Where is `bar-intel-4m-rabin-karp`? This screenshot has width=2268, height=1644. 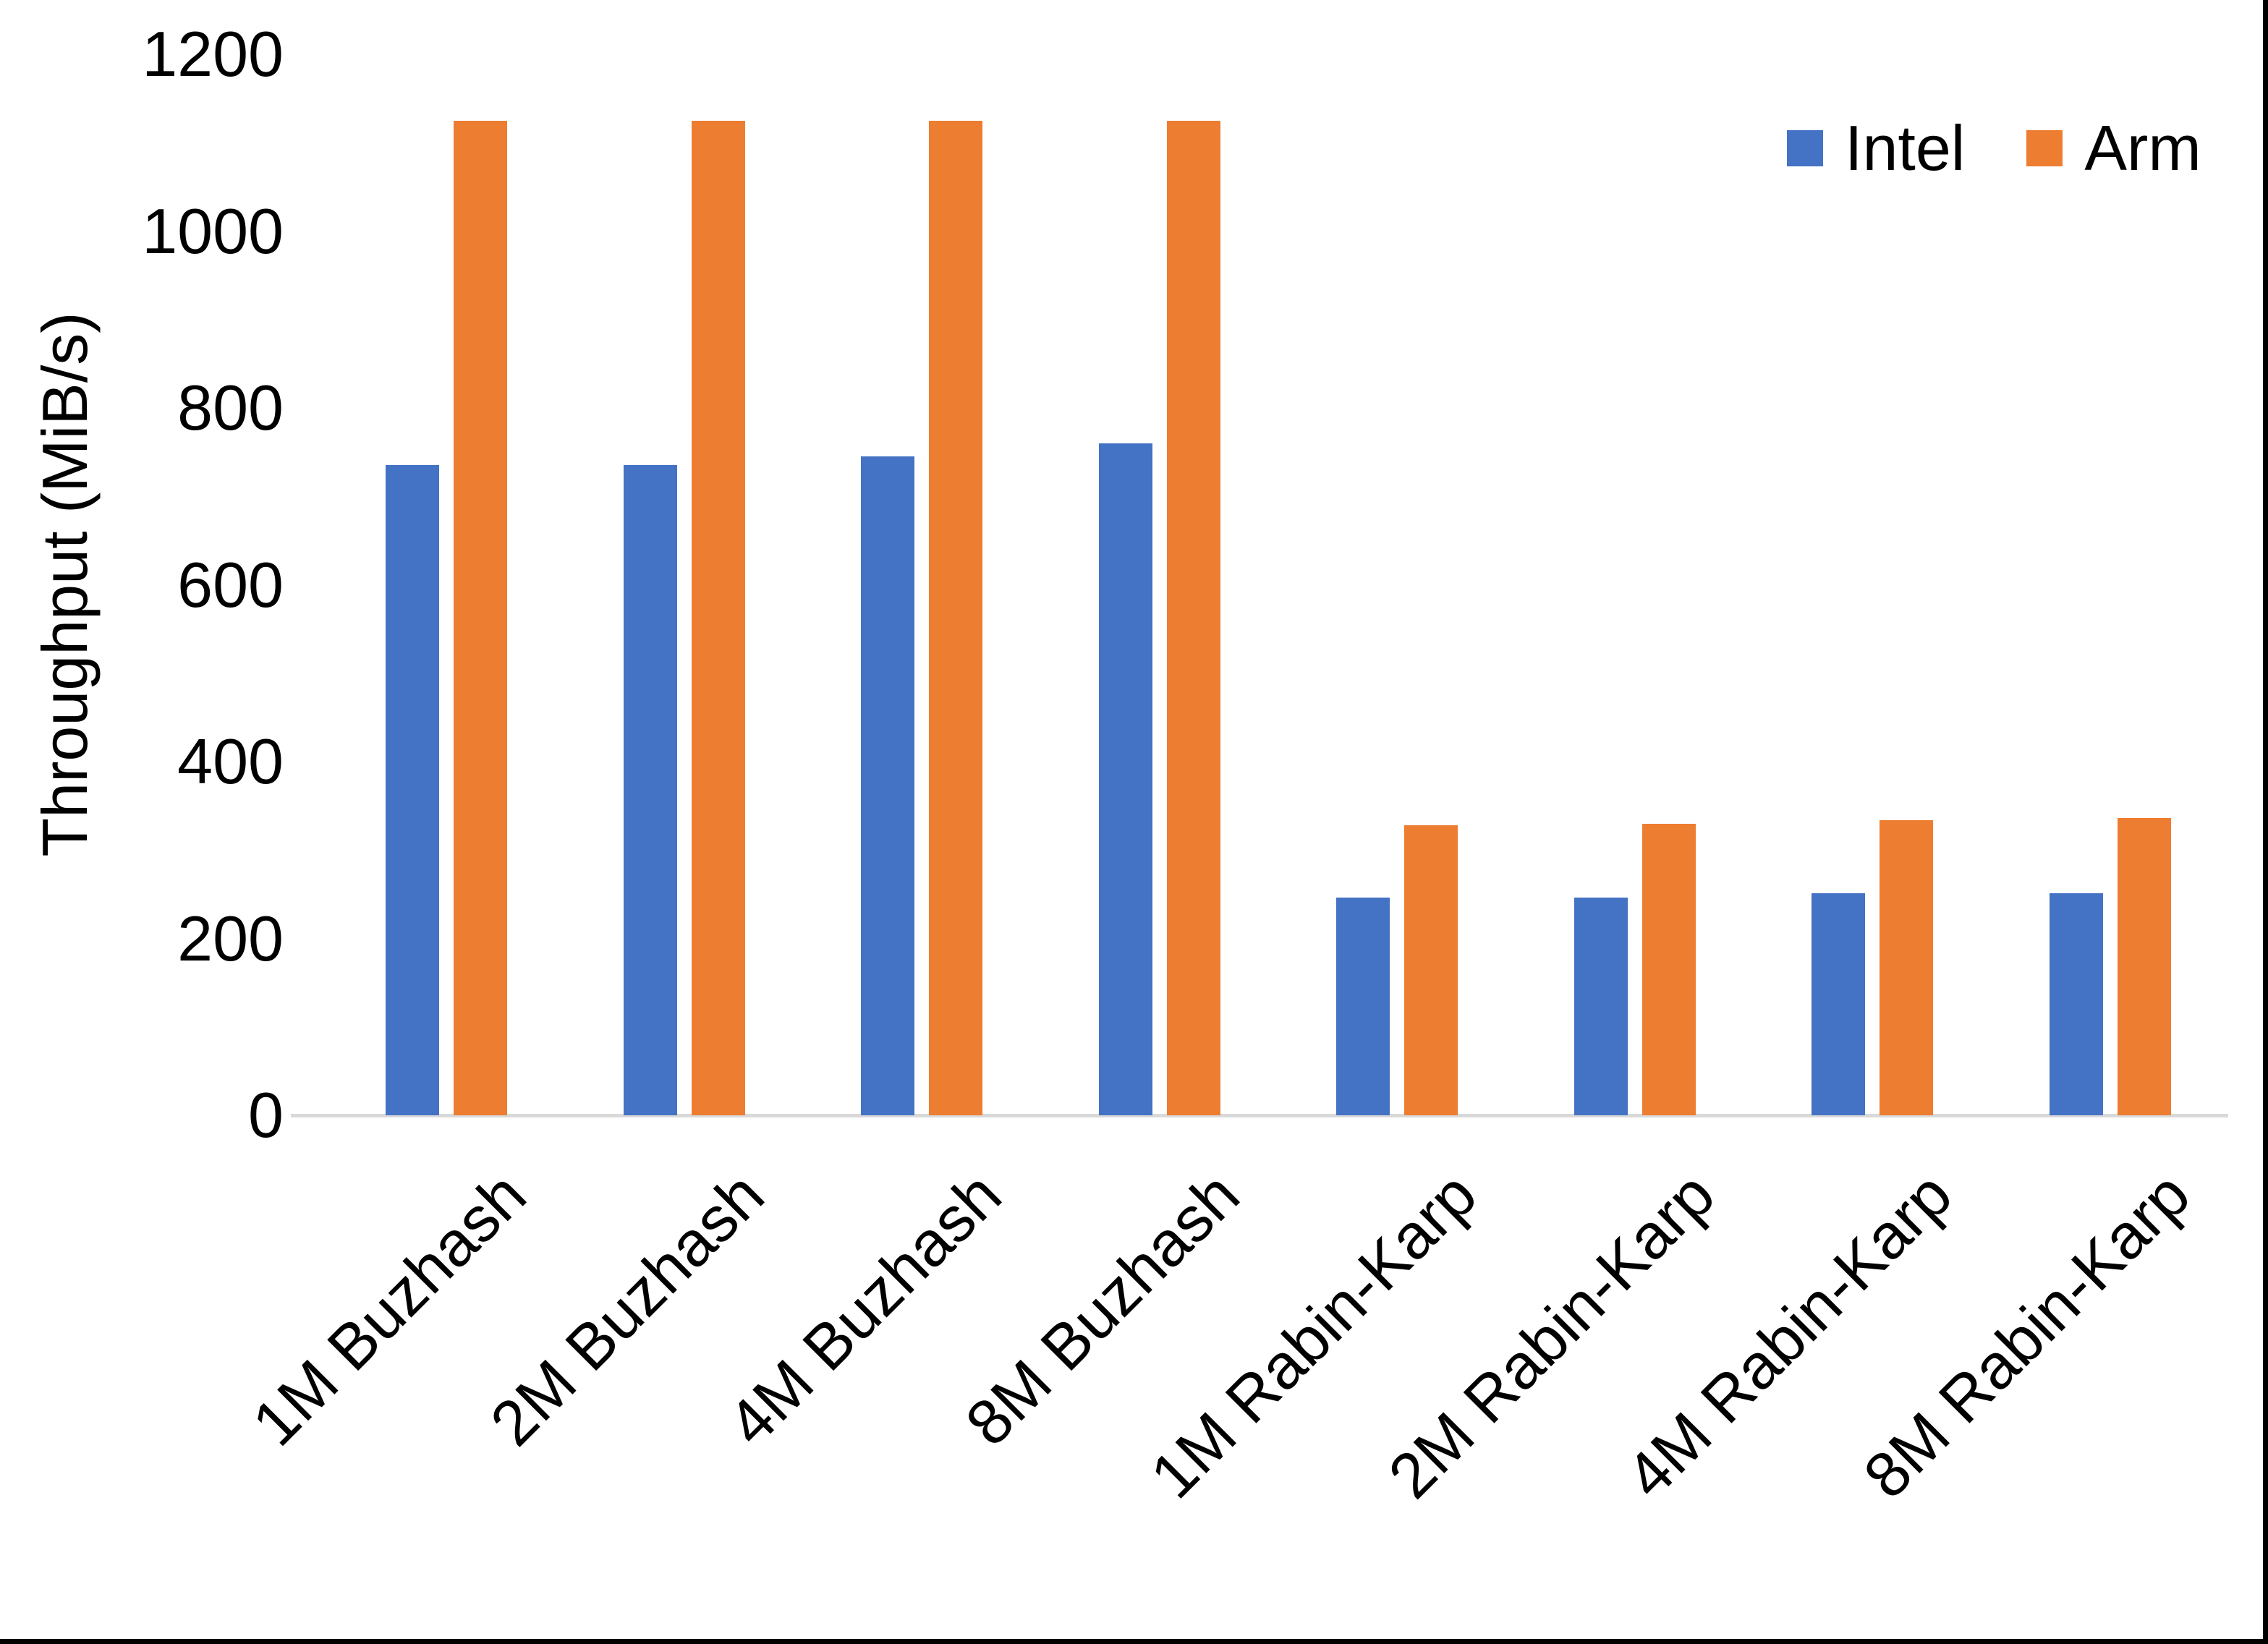
bar-intel-4m-rabin-karp is located at coordinates (1838, 1004).